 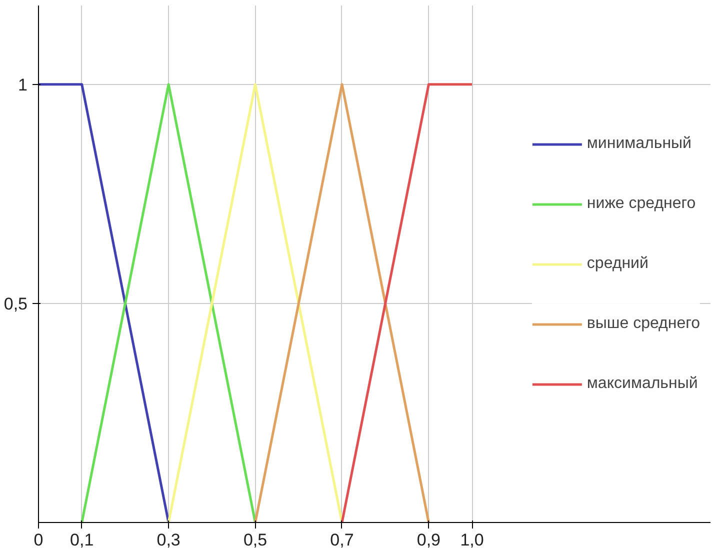 I want to click on legend-label: максимальный, so click(x=642, y=383).